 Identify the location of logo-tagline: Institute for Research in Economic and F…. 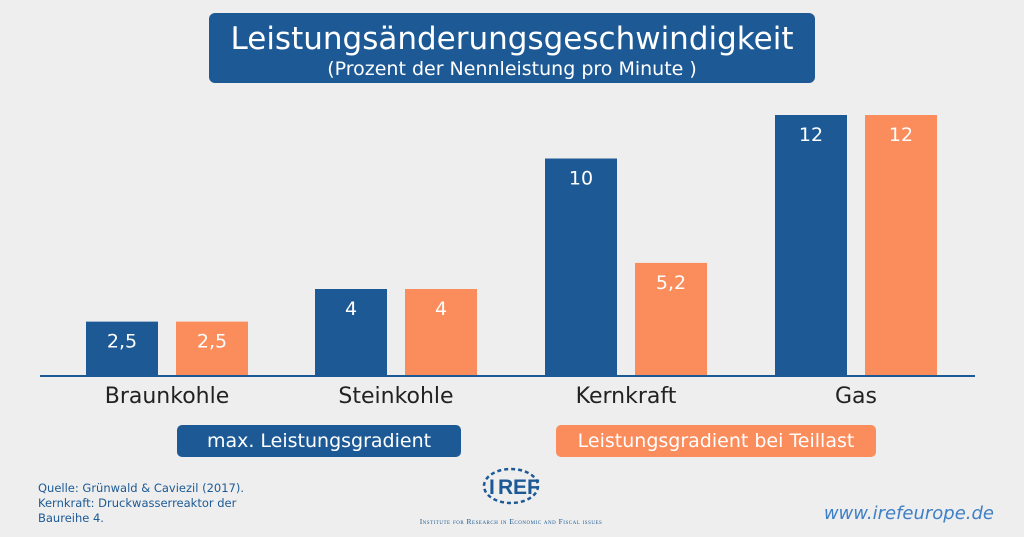
(511, 521).